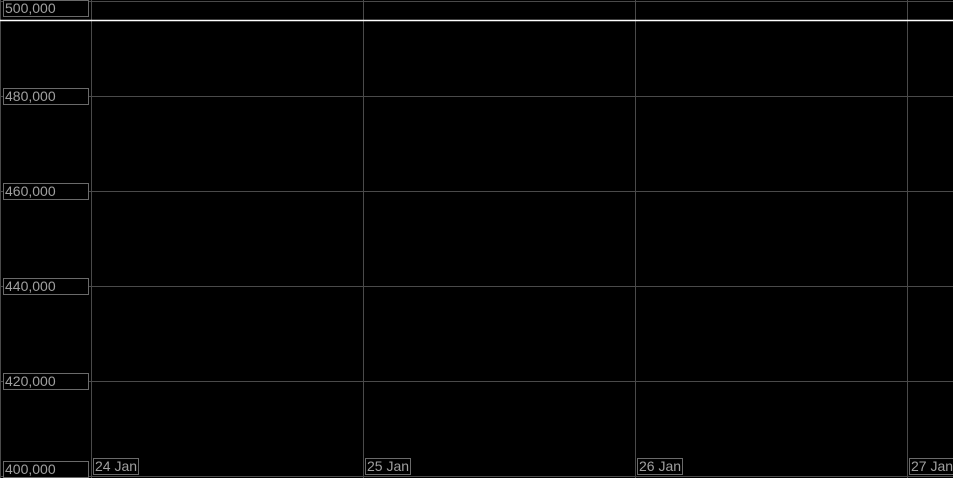 This screenshot has height=478, width=953. What do you see at coordinates (46, 96) in the screenshot?
I see `y-tick-label: 480,000` at bounding box center [46, 96].